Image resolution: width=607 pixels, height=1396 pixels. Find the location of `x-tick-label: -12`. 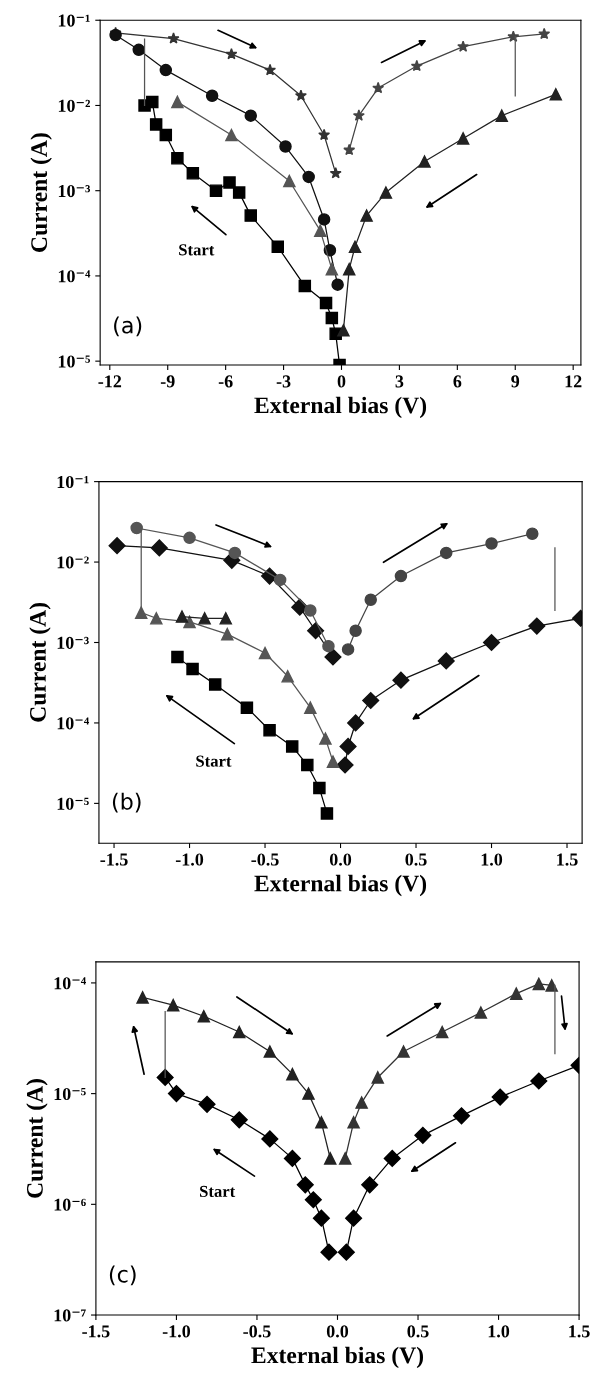

x-tick-label: -12 is located at coordinates (110, 381).